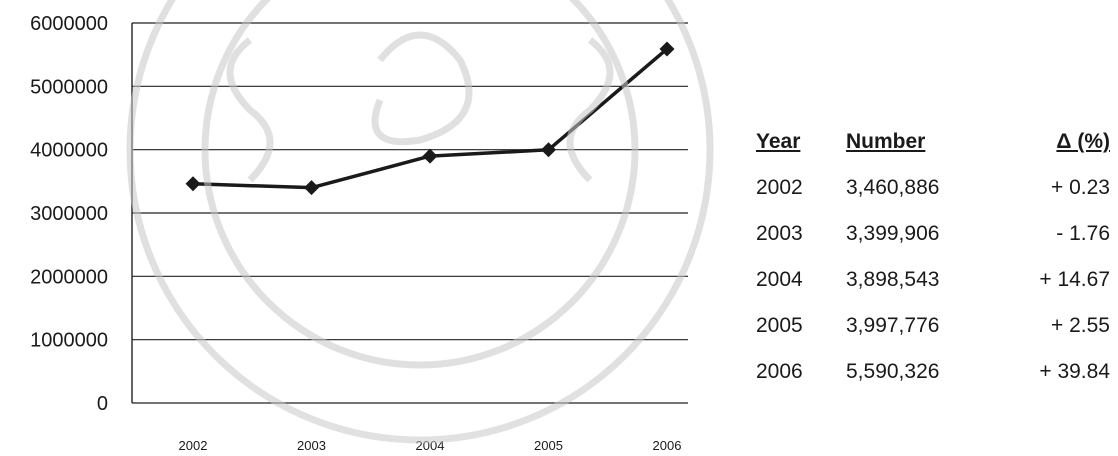 The height and width of the screenshot is (456, 1118). I want to click on header-number: Number, so click(886, 141).